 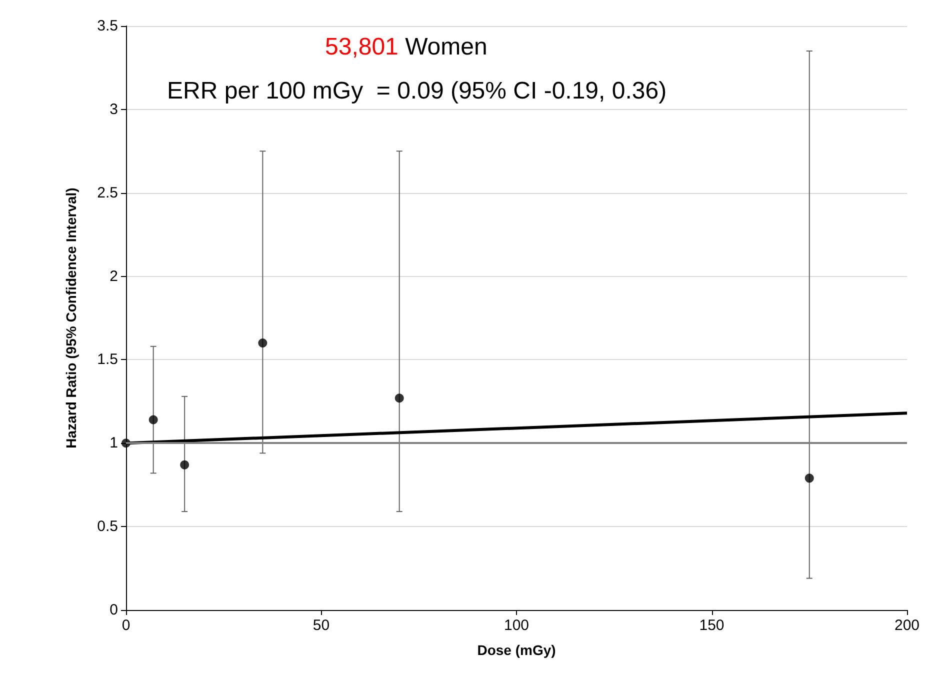 I want to click on x-tick-label: 50, so click(x=321, y=625).